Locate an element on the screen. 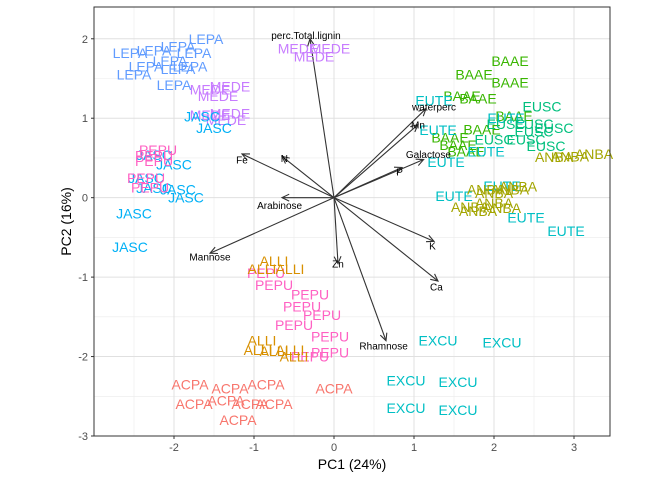 Image resolution: width=672 pixels, height=480 pixels. loading-label-mannose: Mannose is located at coordinates (210, 257).